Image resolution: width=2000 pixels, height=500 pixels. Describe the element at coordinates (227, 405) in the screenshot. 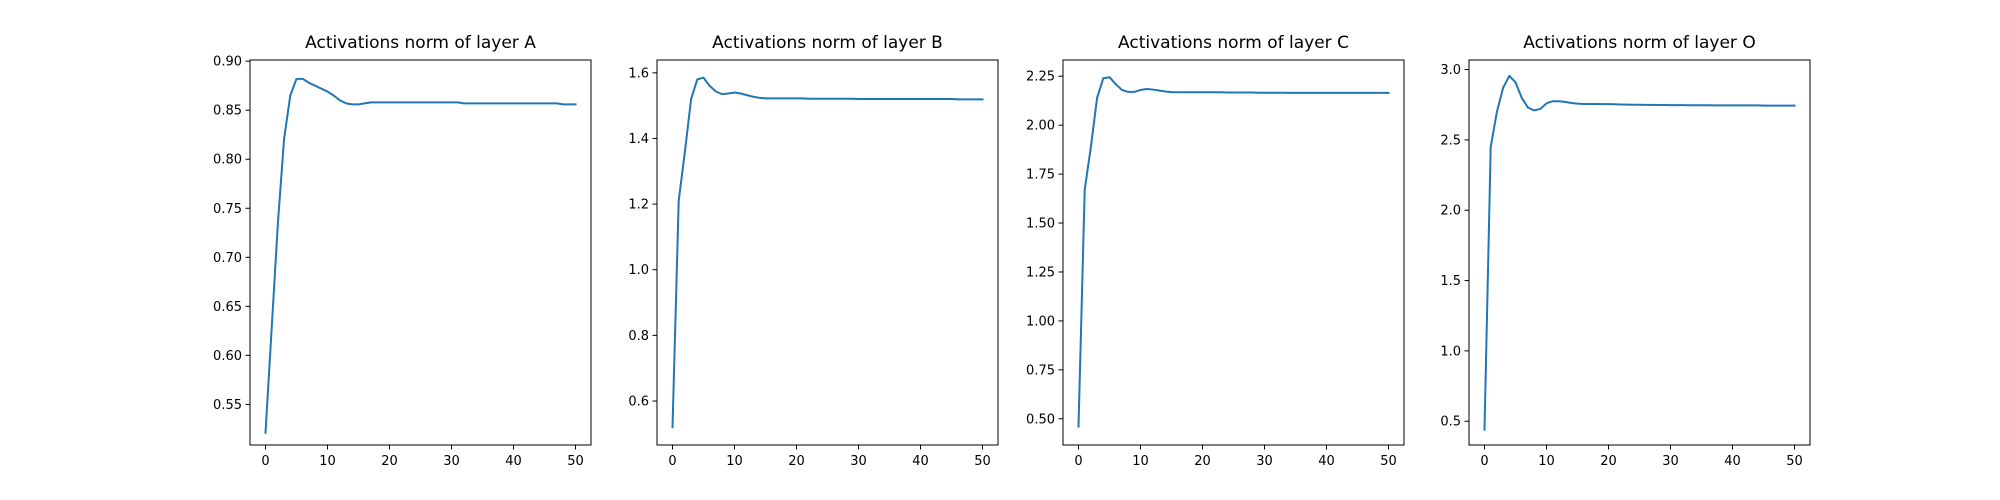

I see `y-tick-label: 0.55` at that location.